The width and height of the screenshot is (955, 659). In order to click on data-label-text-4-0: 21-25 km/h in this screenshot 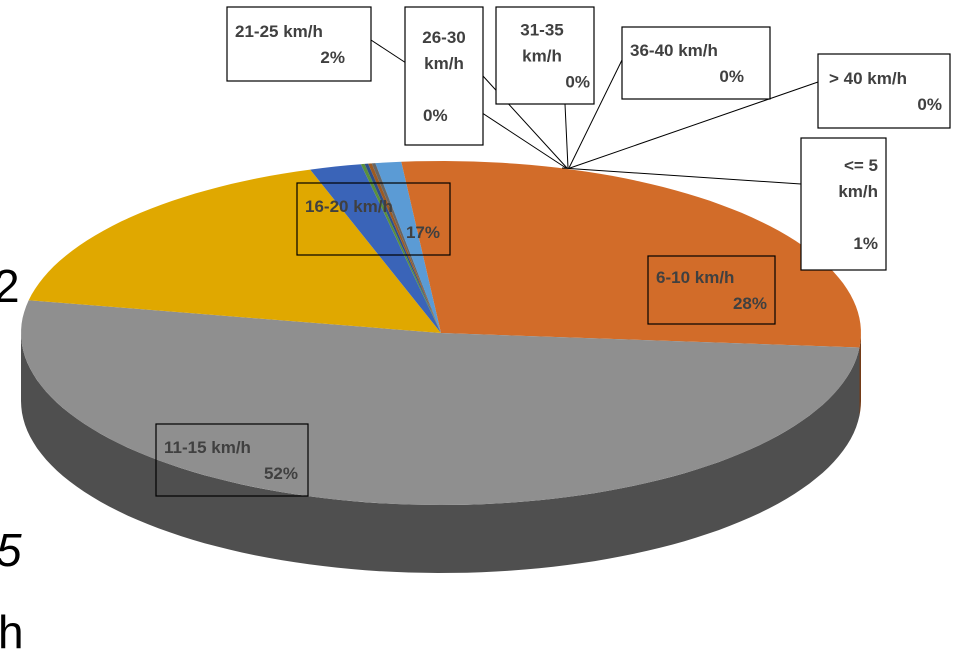, I will do `click(279, 31)`.